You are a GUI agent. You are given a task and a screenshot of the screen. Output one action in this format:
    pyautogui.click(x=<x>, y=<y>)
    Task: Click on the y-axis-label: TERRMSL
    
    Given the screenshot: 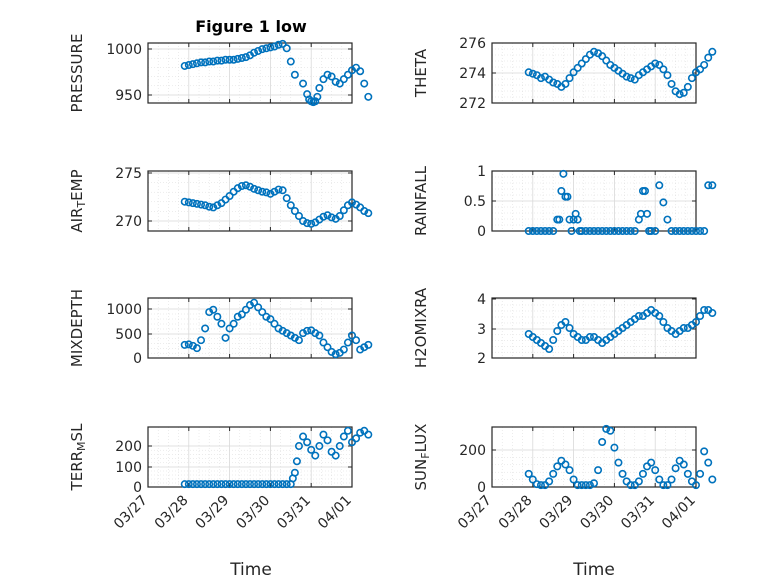 What is the action you would take?
    pyautogui.click(x=78, y=457)
    